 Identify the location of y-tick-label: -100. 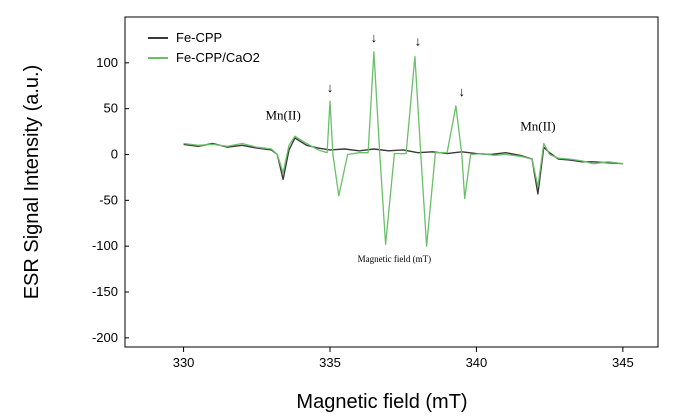
(105, 245).